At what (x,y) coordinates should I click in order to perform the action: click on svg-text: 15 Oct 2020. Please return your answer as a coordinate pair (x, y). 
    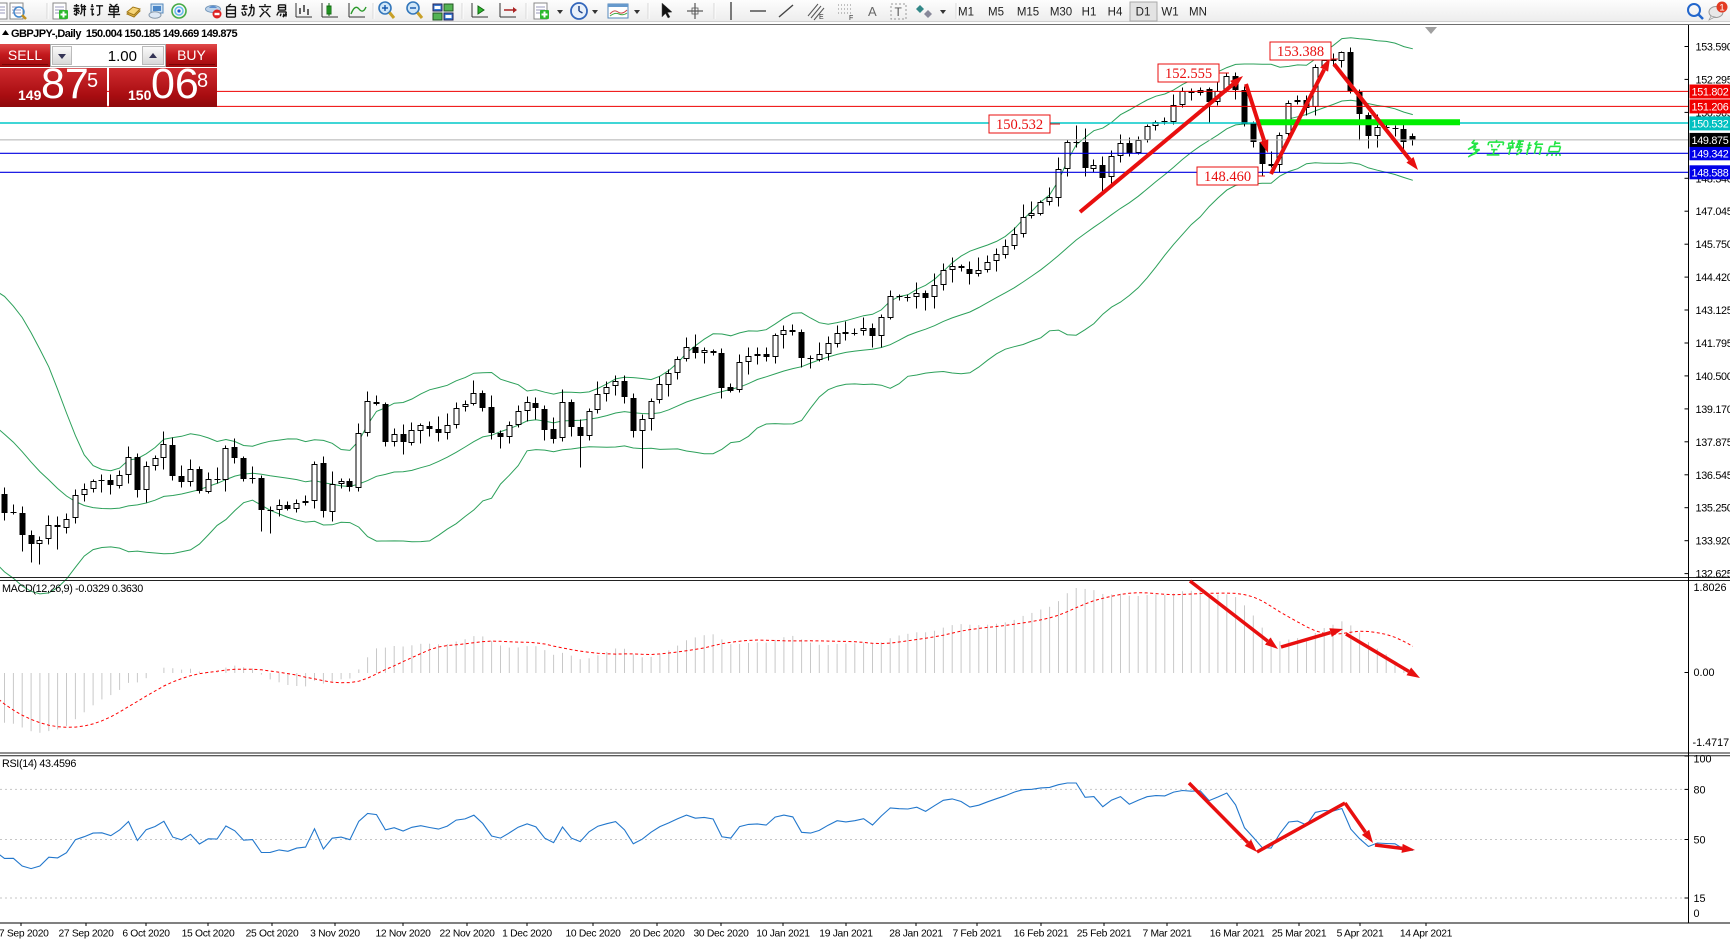
    Looking at the image, I should click on (208, 934).